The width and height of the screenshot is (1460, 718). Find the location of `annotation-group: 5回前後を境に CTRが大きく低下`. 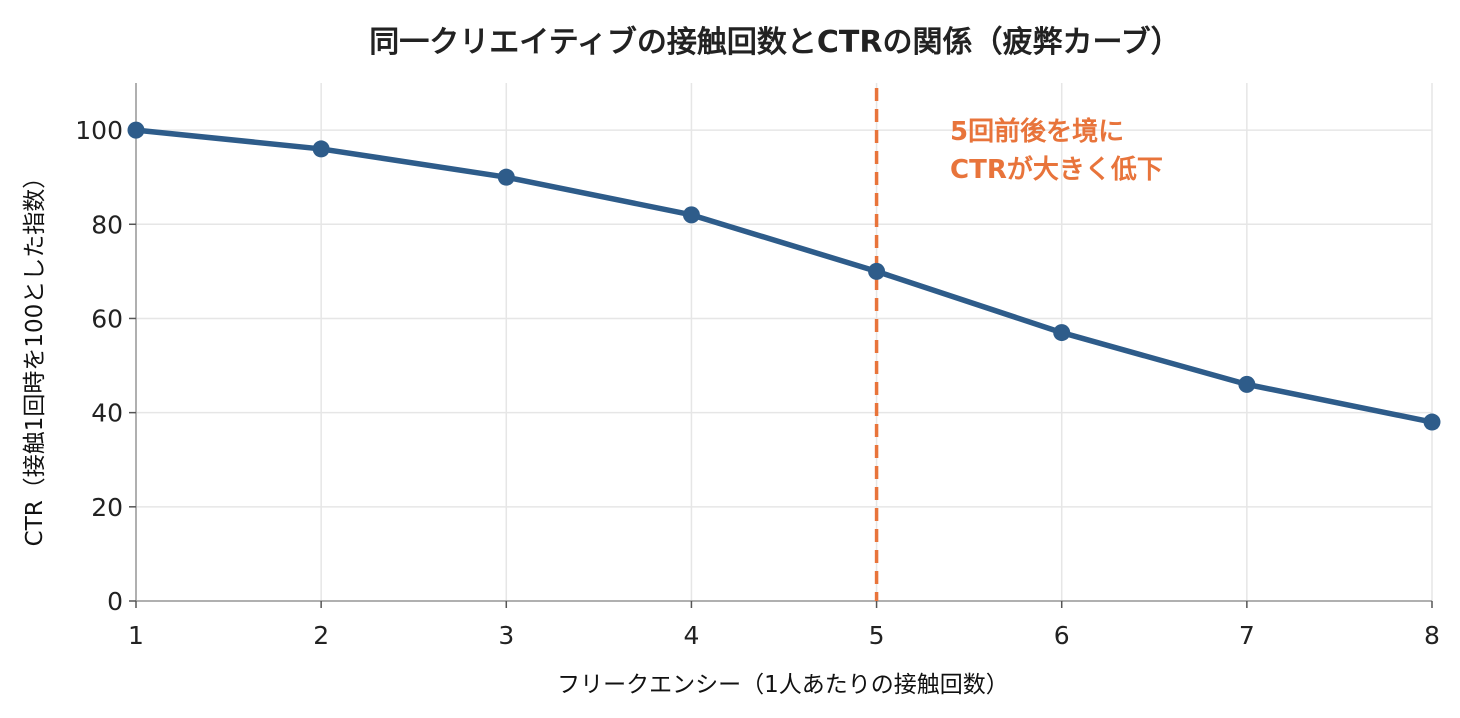

annotation-group: 5回前後を境に CTRが大きく低下 is located at coordinates (1056, 150).